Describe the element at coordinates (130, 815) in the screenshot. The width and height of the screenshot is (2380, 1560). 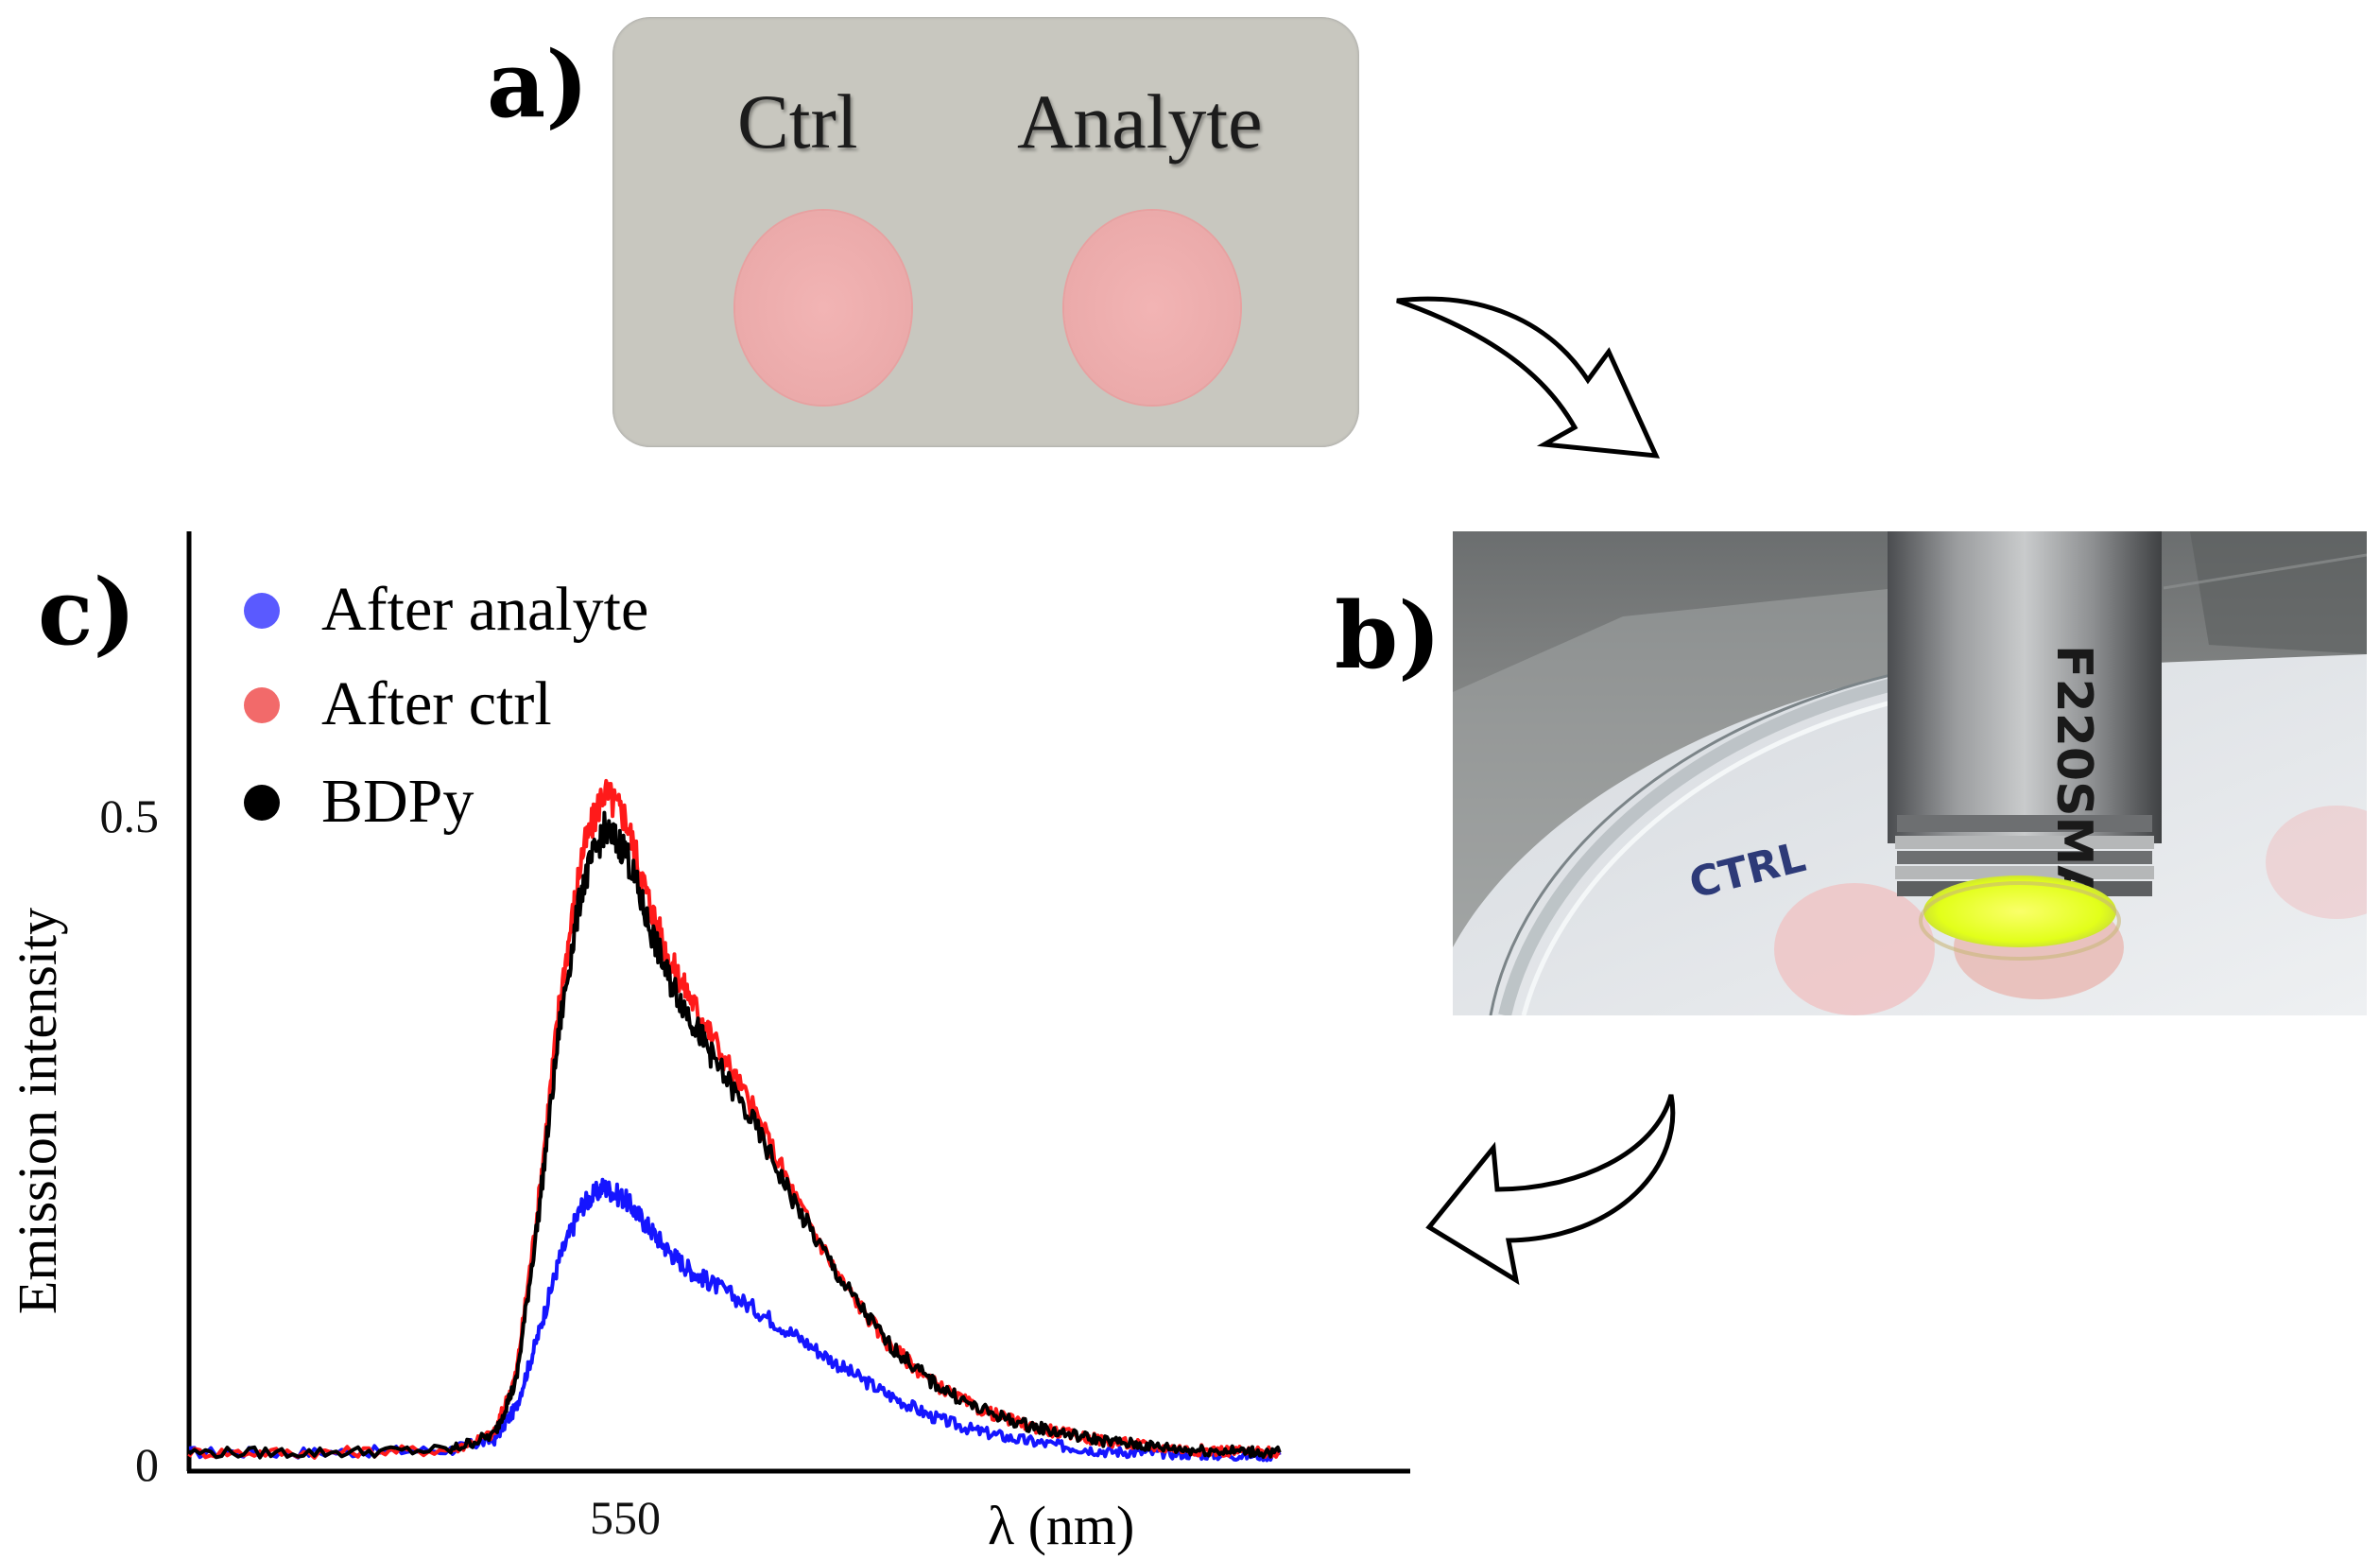
I see `y-tick-label-1: 0.5` at that location.